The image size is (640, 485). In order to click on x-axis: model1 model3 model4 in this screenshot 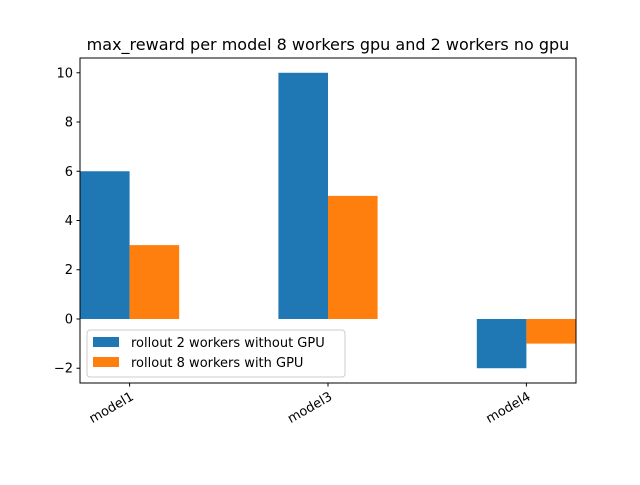, I will do `click(310, 405)`.